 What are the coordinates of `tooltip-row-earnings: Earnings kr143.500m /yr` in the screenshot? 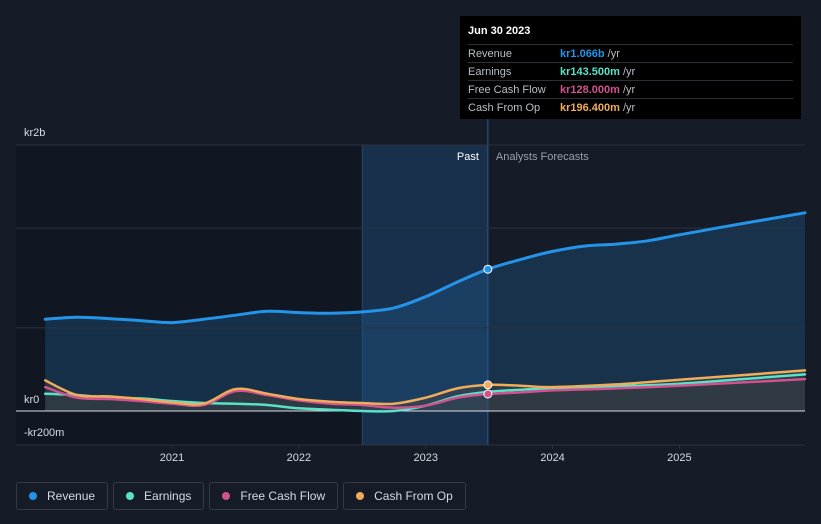 It's located at (630, 71).